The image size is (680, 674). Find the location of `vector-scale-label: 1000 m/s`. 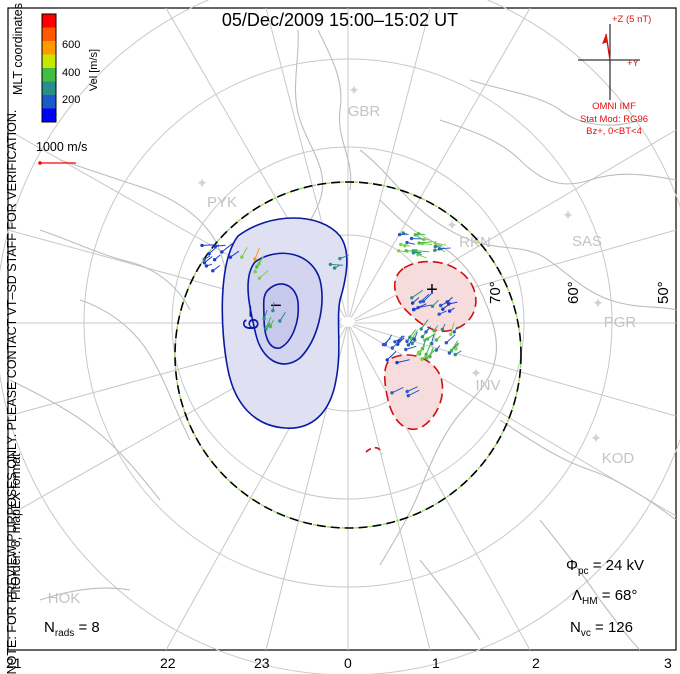

vector-scale-label: 1000 m/s is located at coordinates (61, 147).